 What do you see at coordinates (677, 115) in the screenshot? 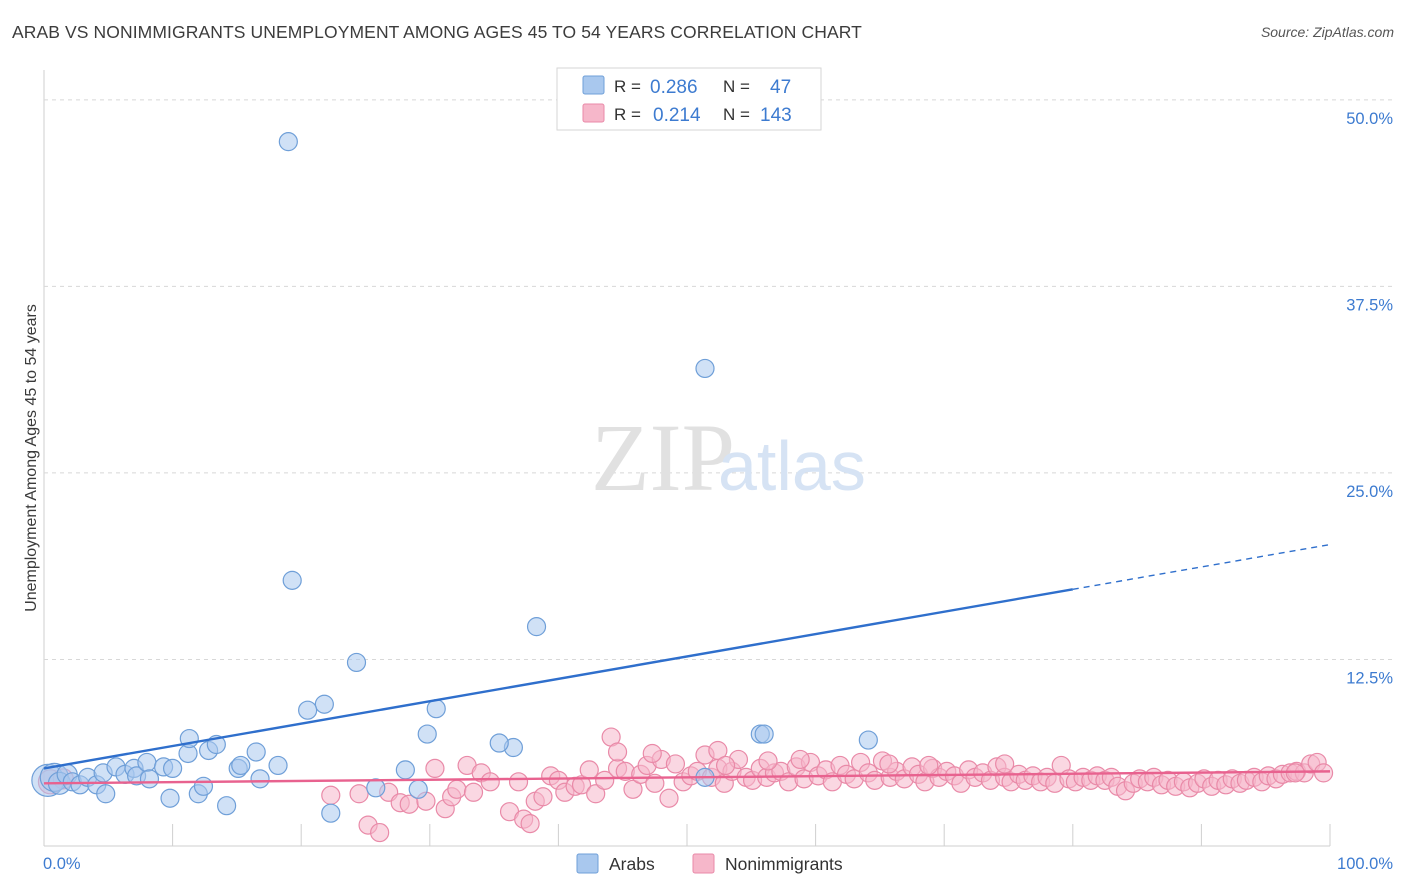
I see `legend-non-r: 0.214` at bounding box center [677, 115].